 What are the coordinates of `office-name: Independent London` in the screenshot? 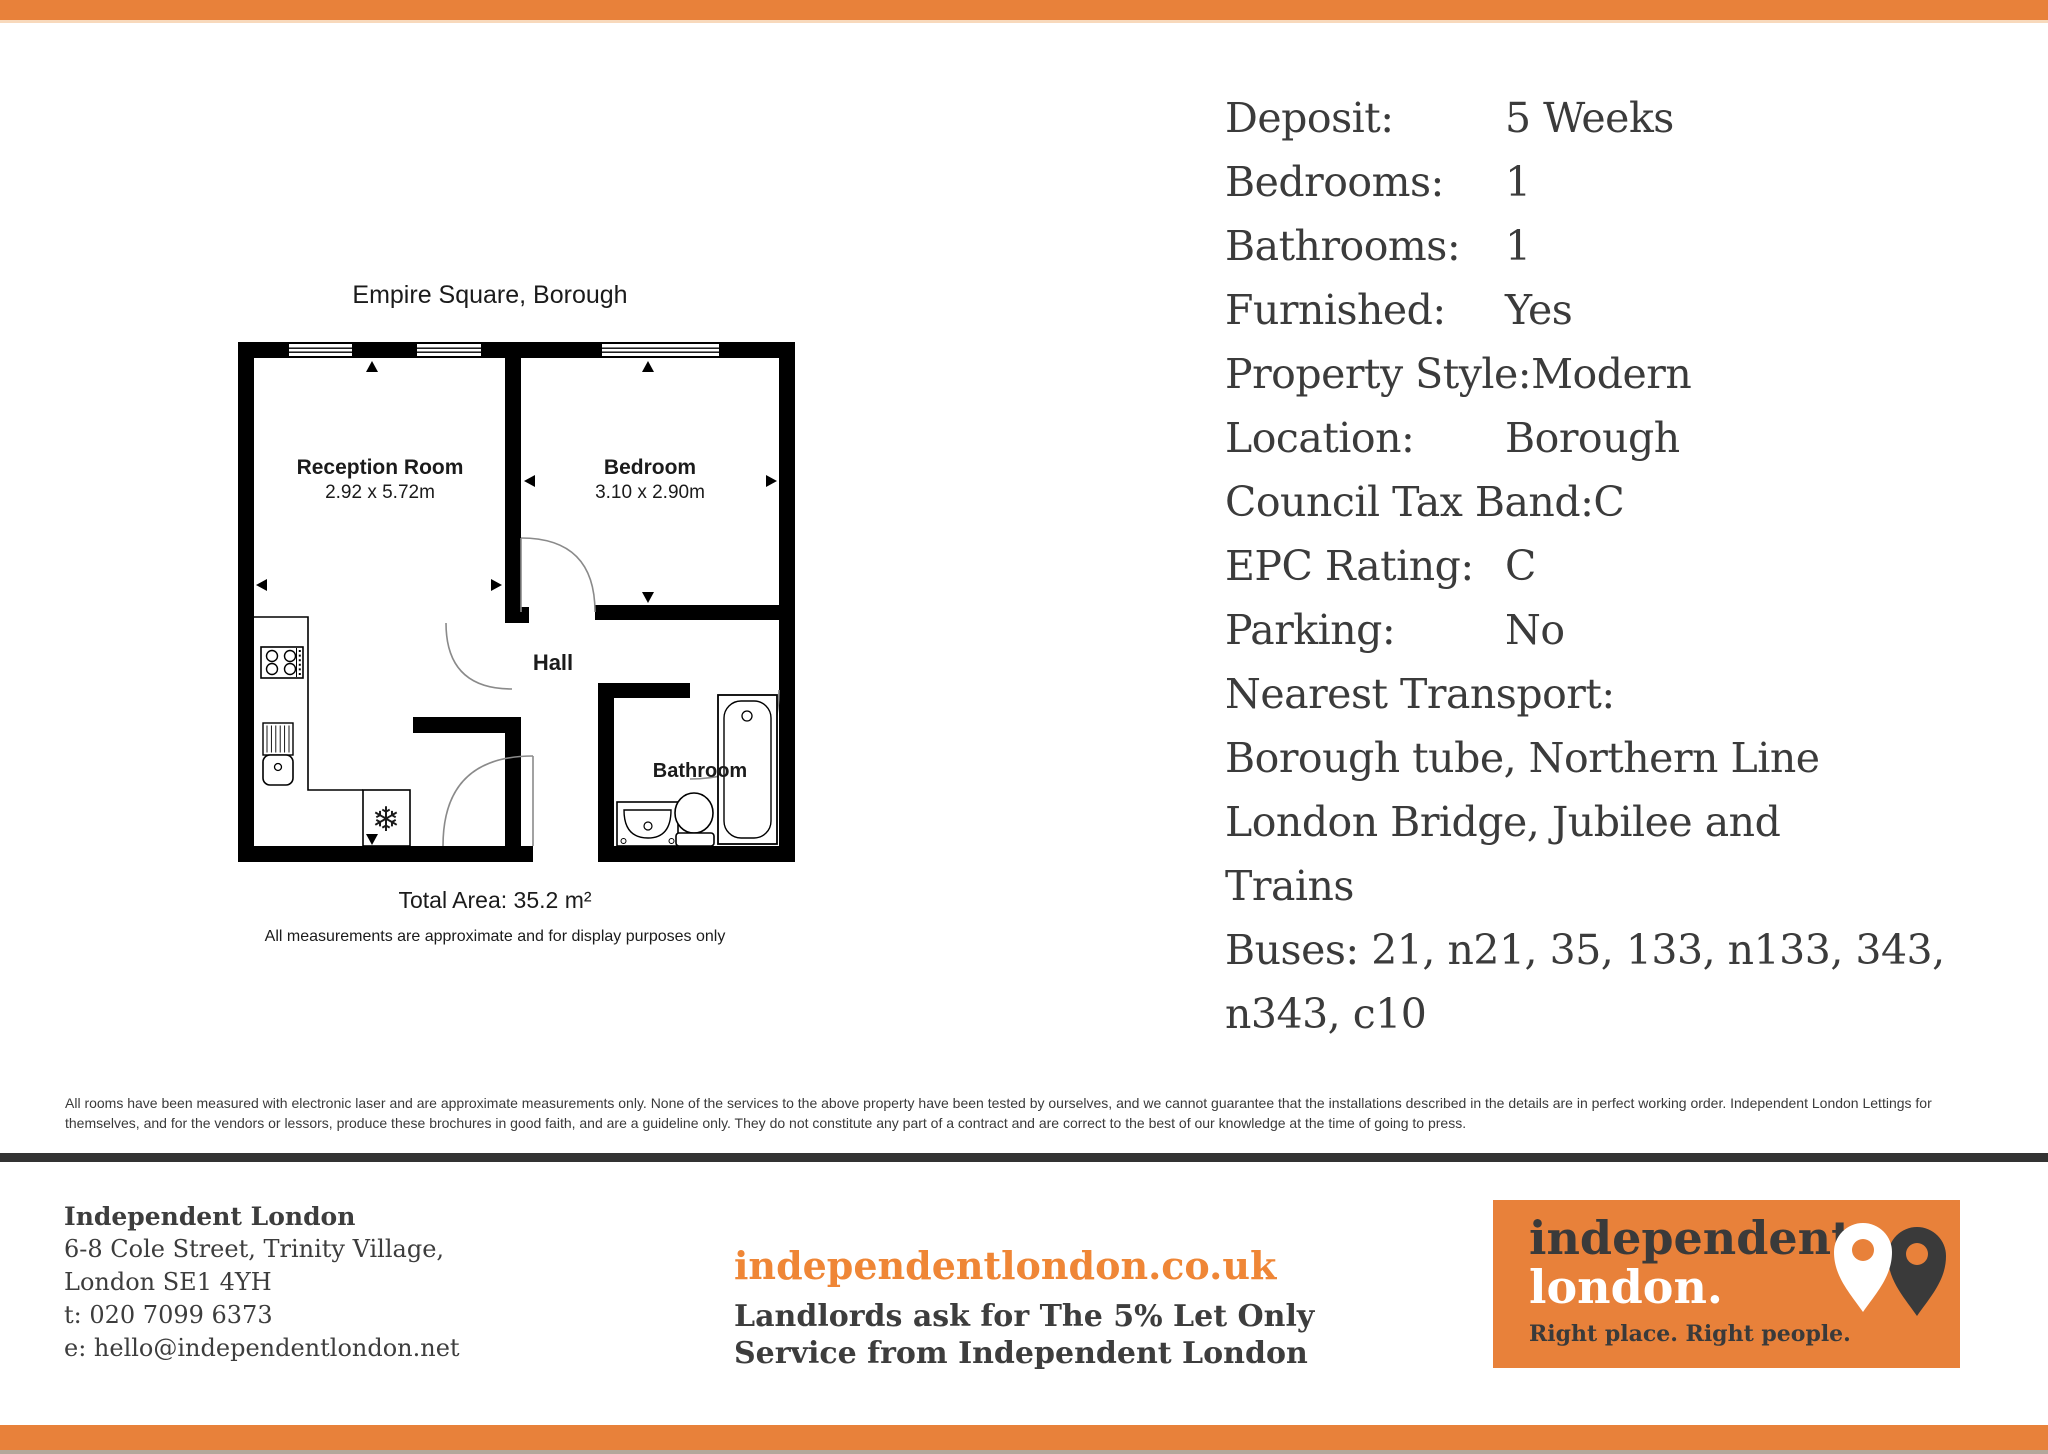 It's located at (210, 1216).